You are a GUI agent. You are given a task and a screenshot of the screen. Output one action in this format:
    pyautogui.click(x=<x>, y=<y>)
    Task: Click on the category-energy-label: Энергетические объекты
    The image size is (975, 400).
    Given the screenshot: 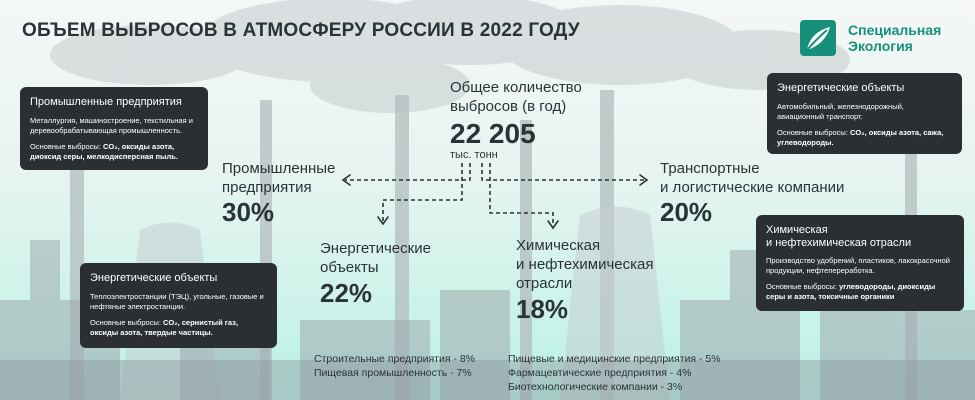 What is the action you would take?
    pyautogui.click(x=375, y=258)
    